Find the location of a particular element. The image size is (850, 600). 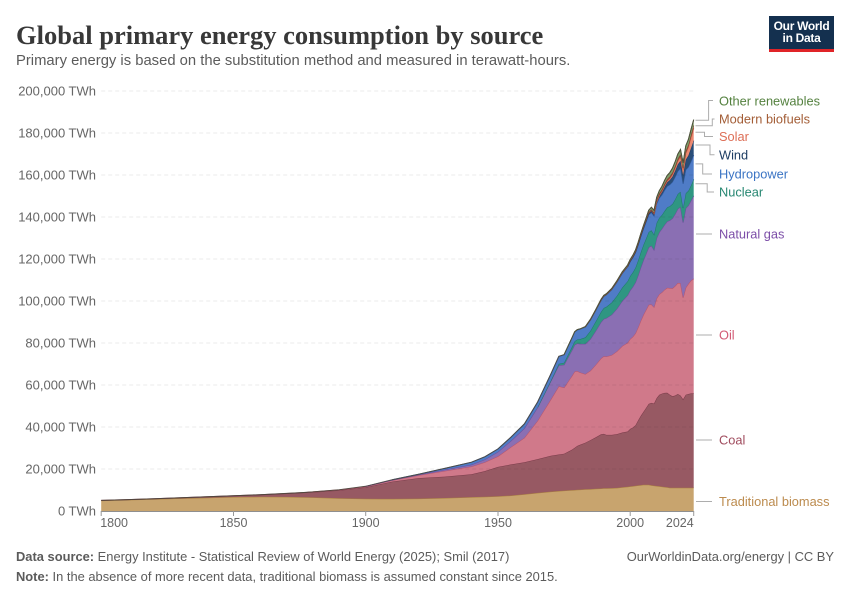

svg-text: Other renewables is located at coordinates (769, 101).